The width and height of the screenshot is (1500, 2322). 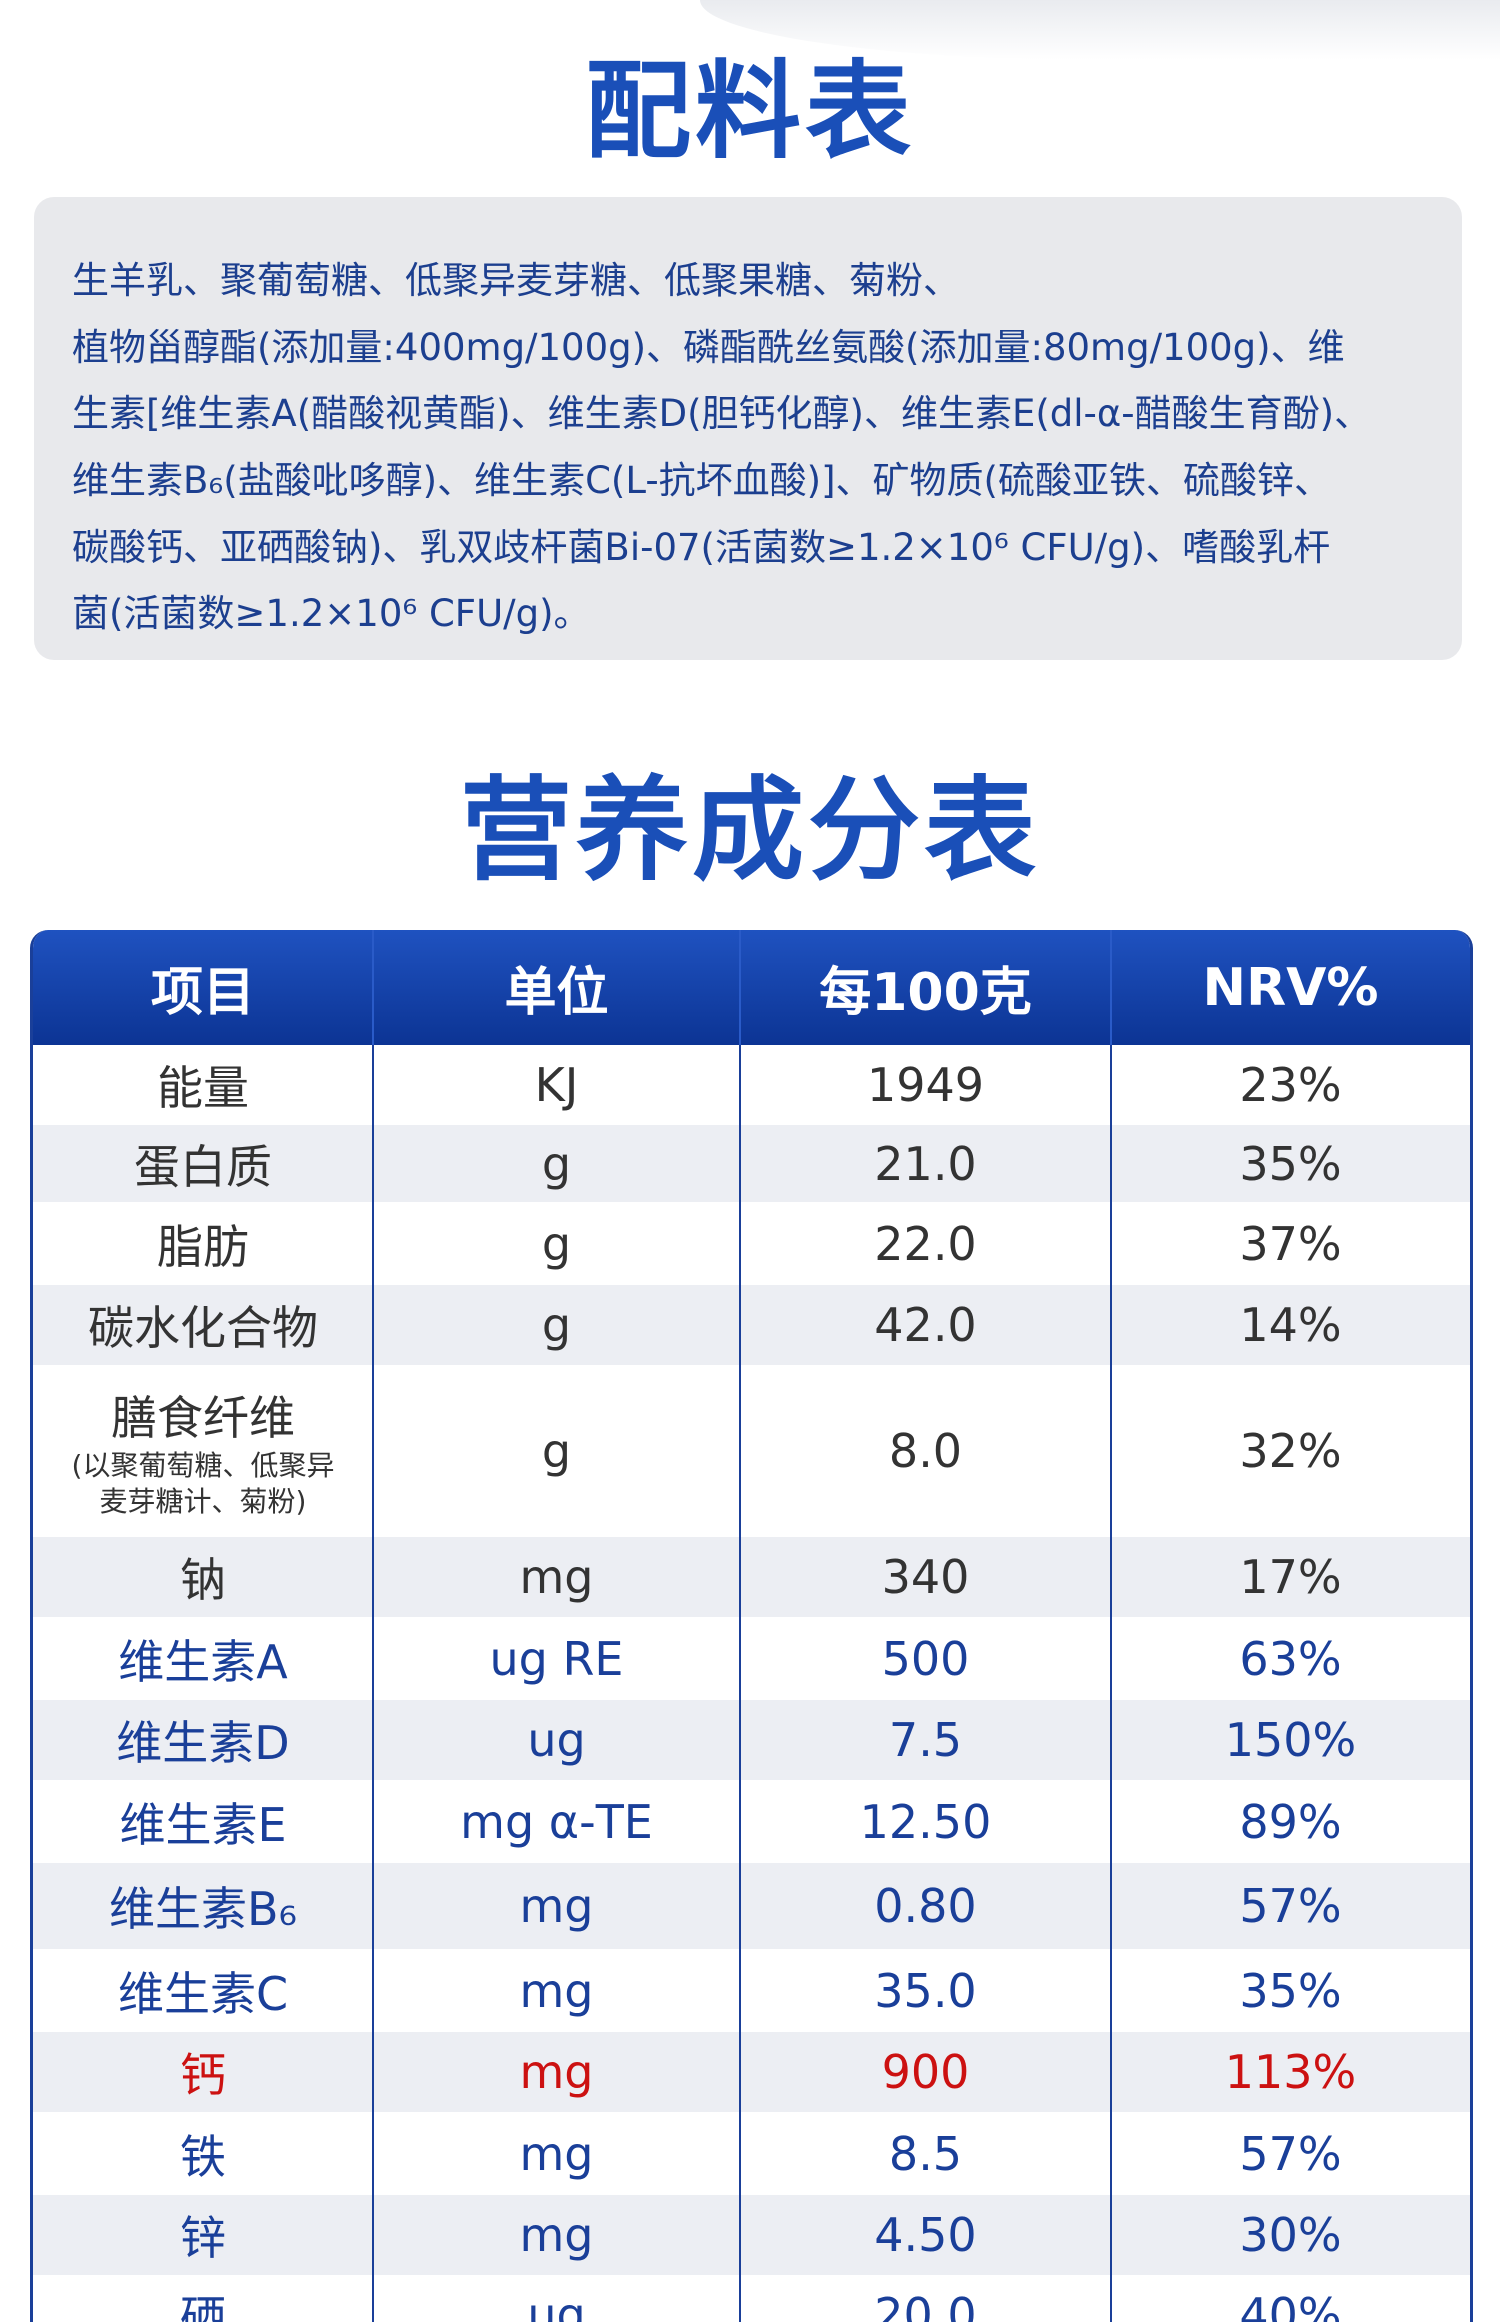 I want to click on table-row: 蛋白质 g 21.0 35%, so click(x=751, y=1163).